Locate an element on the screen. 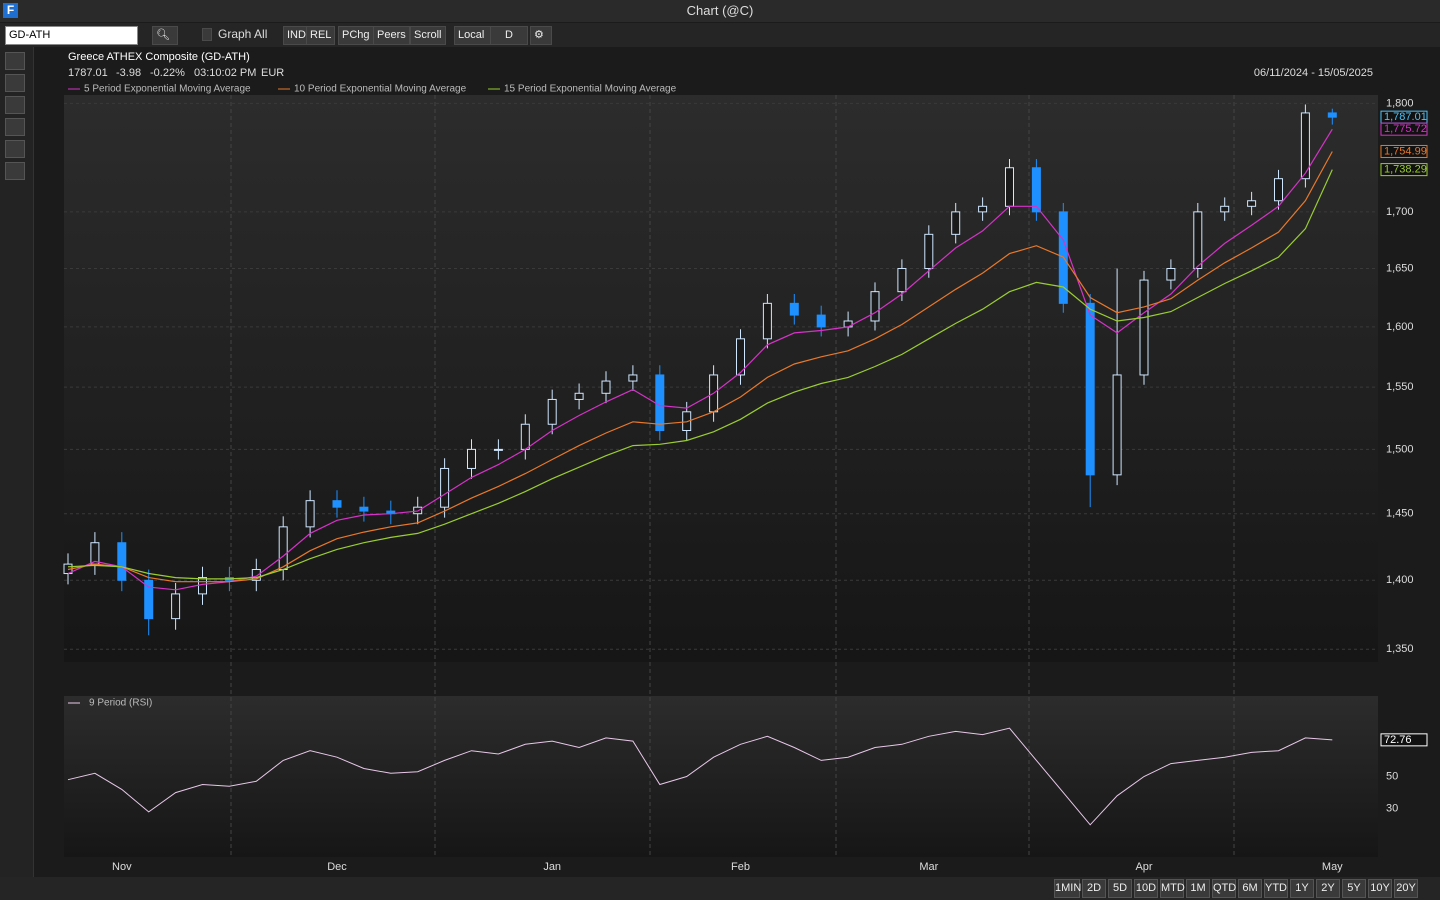  range-button: 1MIN is located at coordinates (1067, 888).